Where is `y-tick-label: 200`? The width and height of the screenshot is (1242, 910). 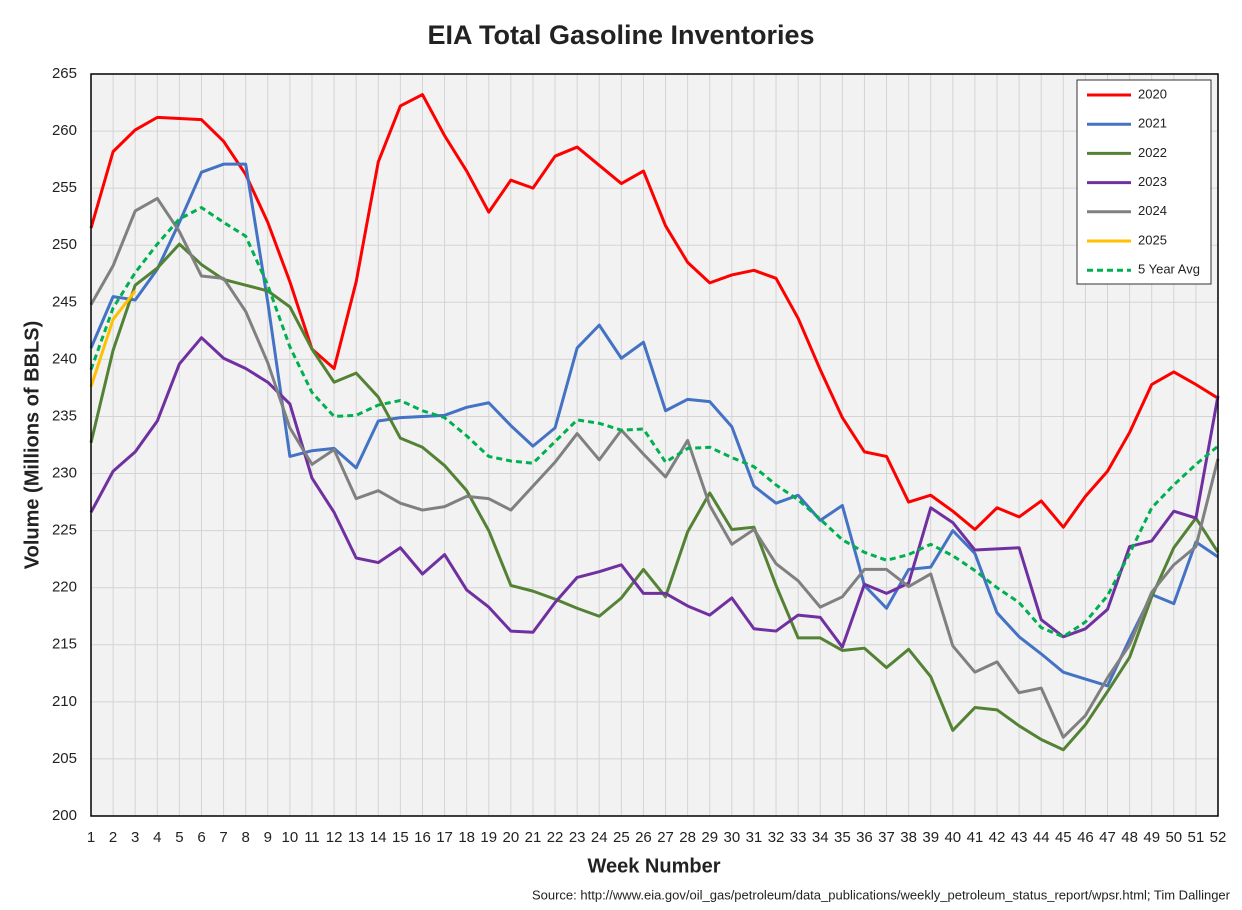
y-tick-label: 200 is located at coordinates (64, 815).